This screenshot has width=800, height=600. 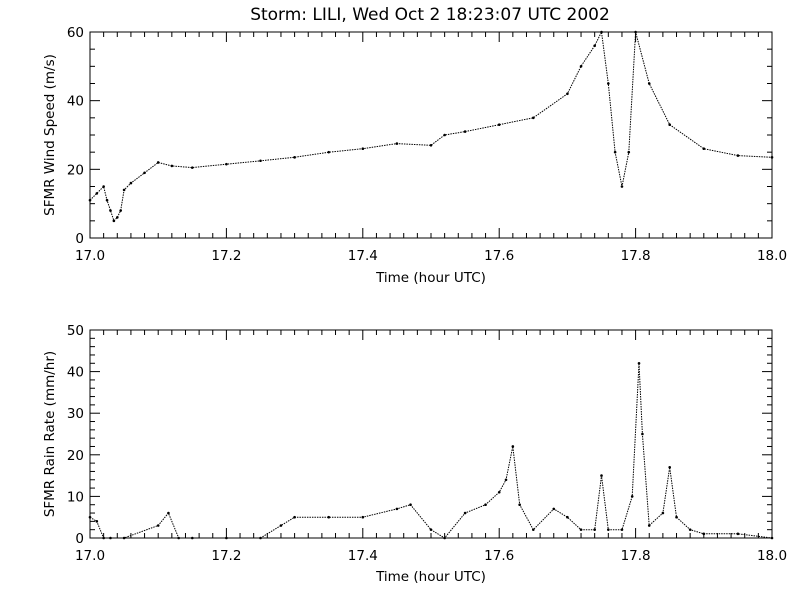 I want to click on x-tick-label: 18.0, so click(x=772, y=256).